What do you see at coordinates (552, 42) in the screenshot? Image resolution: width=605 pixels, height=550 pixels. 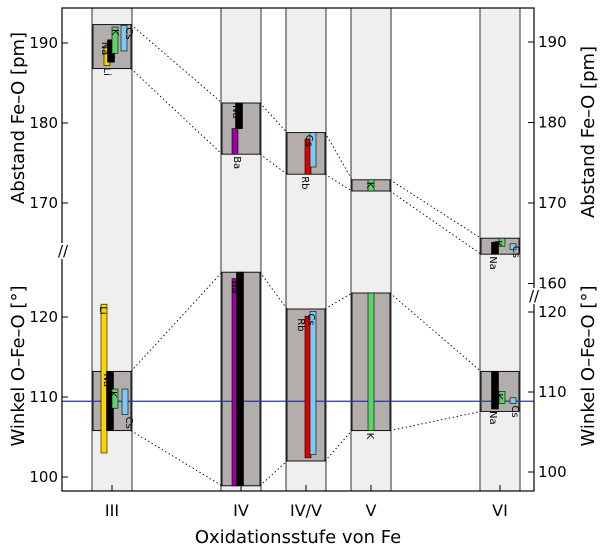 I see `y-tick-distance-right-label: 190` at bounding box center [552, 42].